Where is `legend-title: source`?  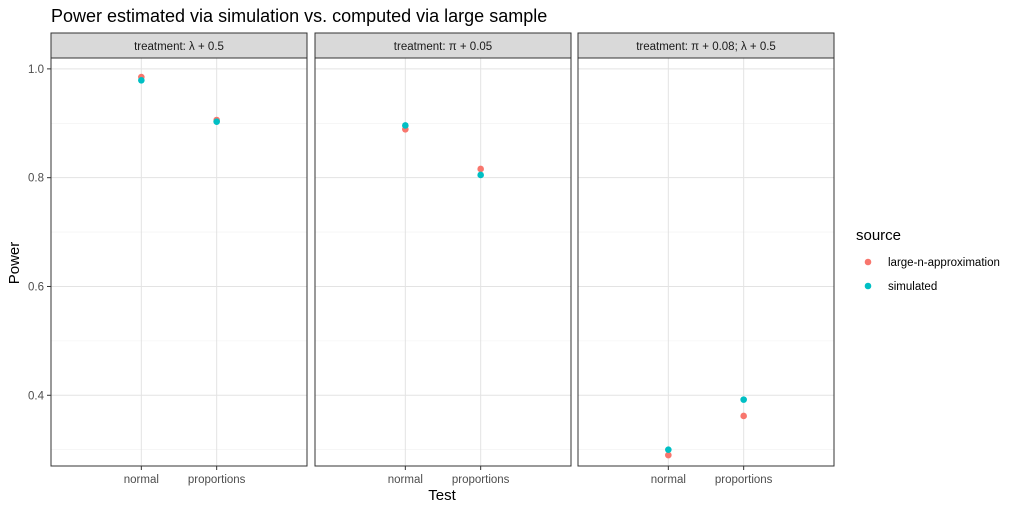 legend-title: source is located at coordinates (878, 235).